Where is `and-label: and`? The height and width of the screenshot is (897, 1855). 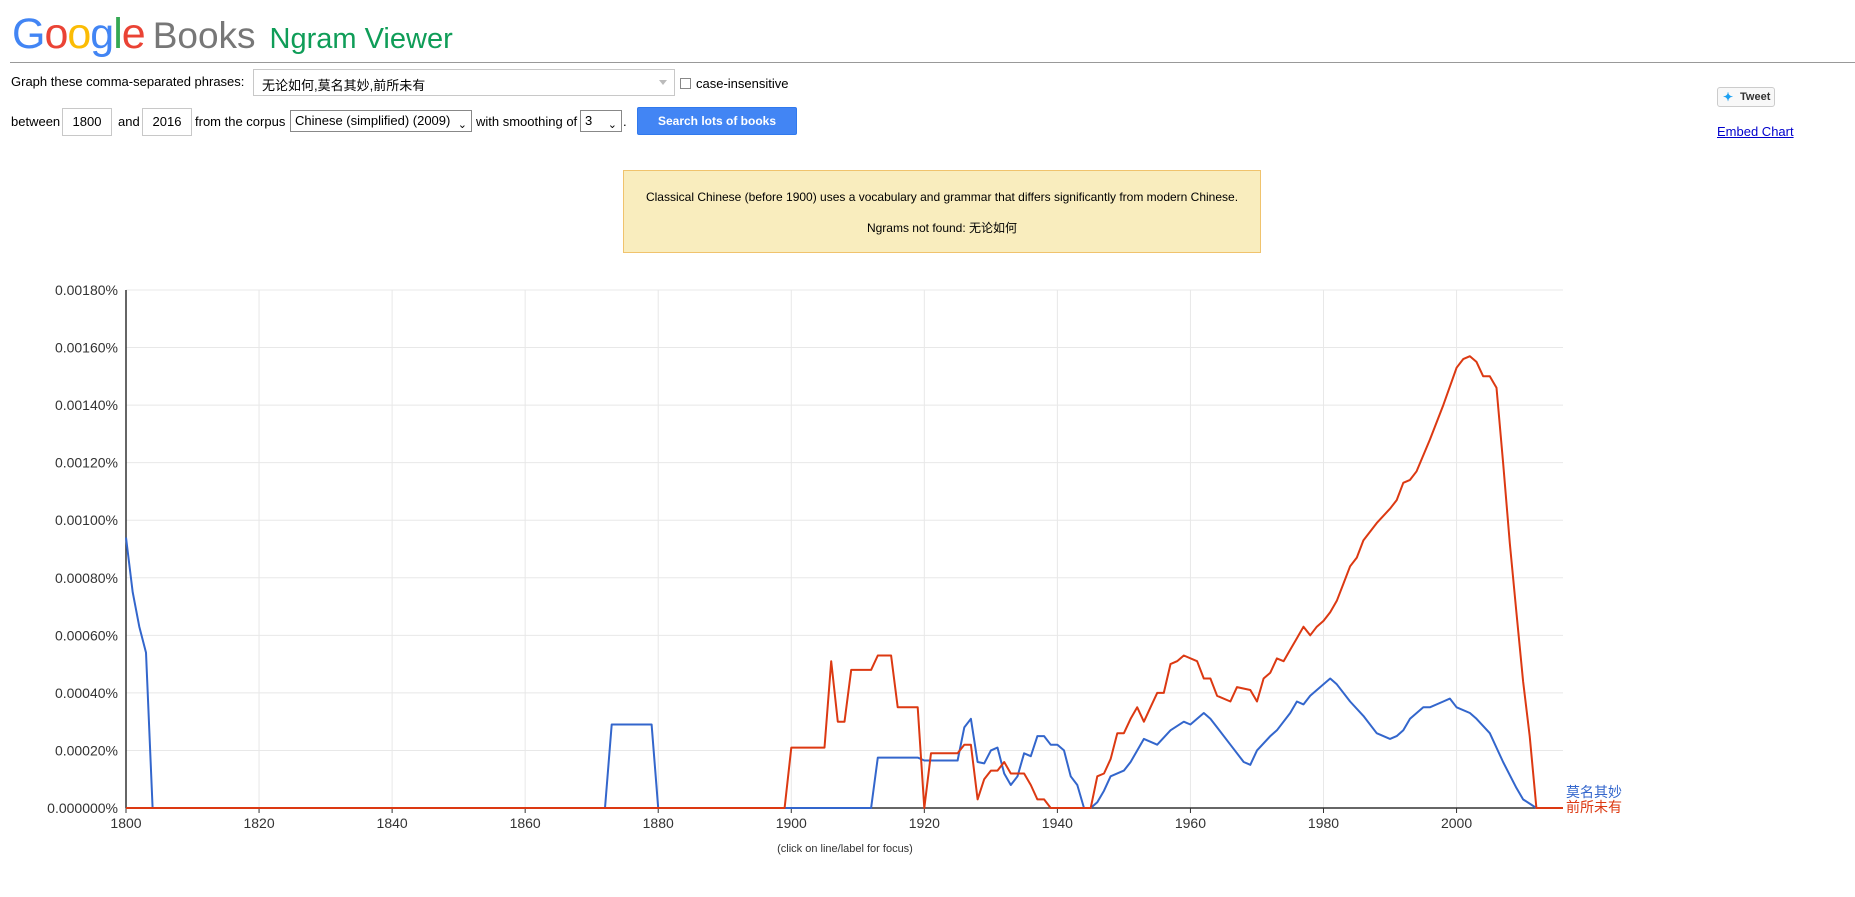 and-label: and is located at coordinates (129, 121).